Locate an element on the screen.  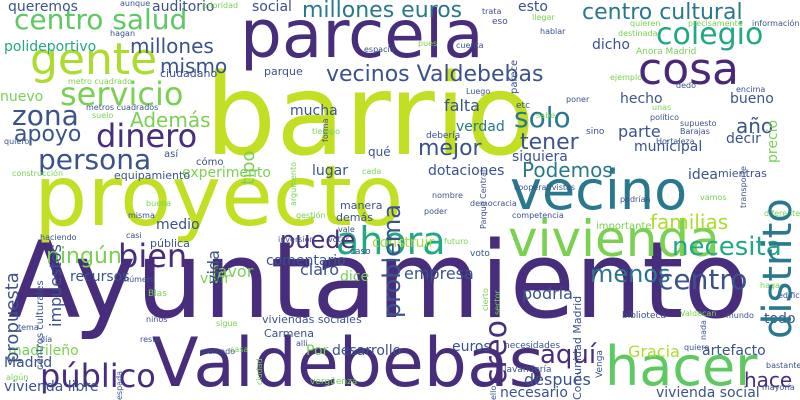
word-dotaciones: dotaciones is located at coordinates (466, 171).